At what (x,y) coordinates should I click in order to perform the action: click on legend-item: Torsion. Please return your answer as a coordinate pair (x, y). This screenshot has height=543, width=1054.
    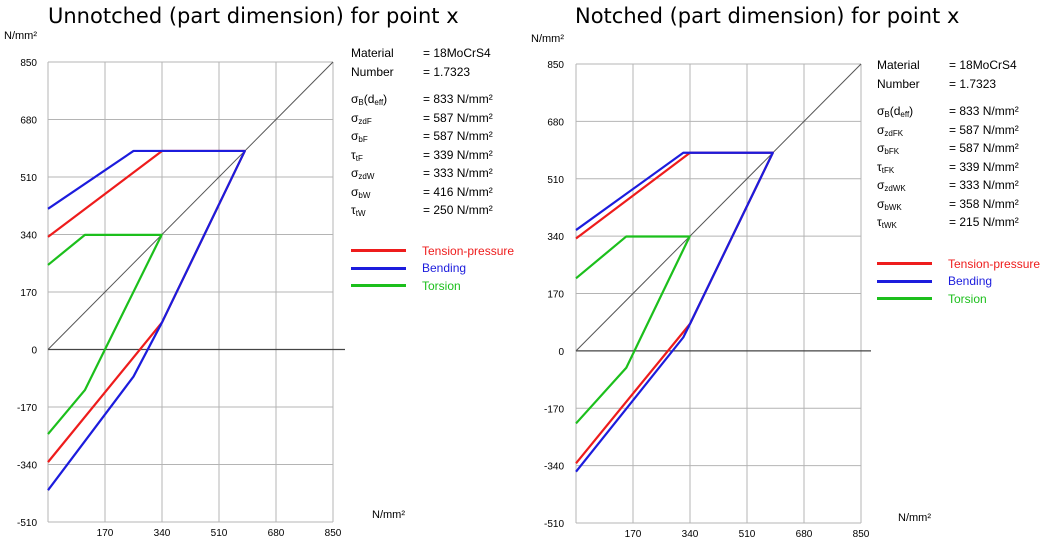
    Looking at the image, I should click on (432, 286).